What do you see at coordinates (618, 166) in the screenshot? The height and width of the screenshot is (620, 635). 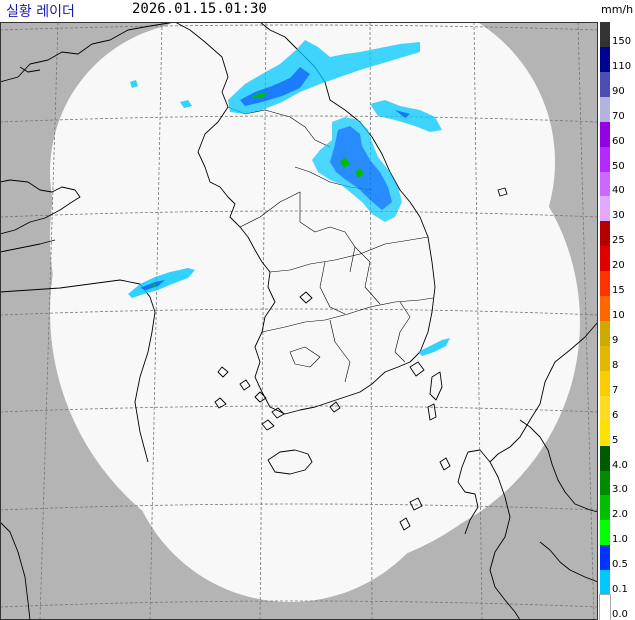 I see `legend-label: 50` at bounding box center [618, 166].